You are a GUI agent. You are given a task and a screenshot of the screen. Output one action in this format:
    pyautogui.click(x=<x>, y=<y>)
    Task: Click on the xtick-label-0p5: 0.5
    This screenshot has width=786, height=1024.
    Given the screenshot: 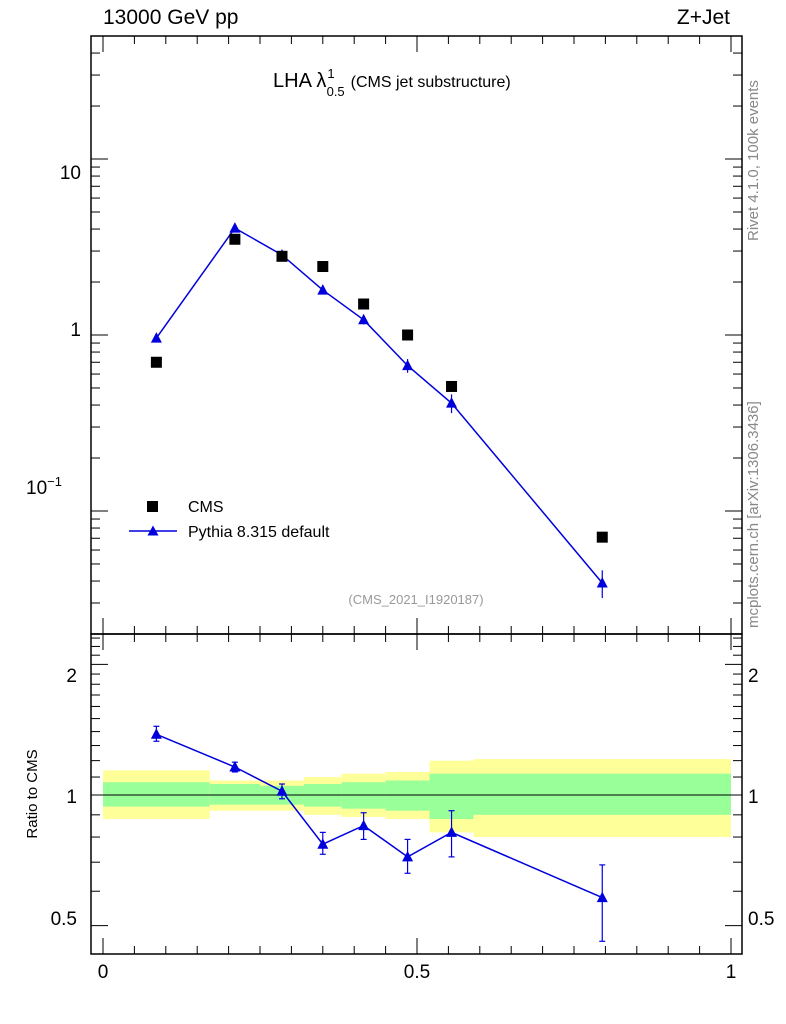 What is the action you would take?
    pyautogui.click(x=417, y=972)
    